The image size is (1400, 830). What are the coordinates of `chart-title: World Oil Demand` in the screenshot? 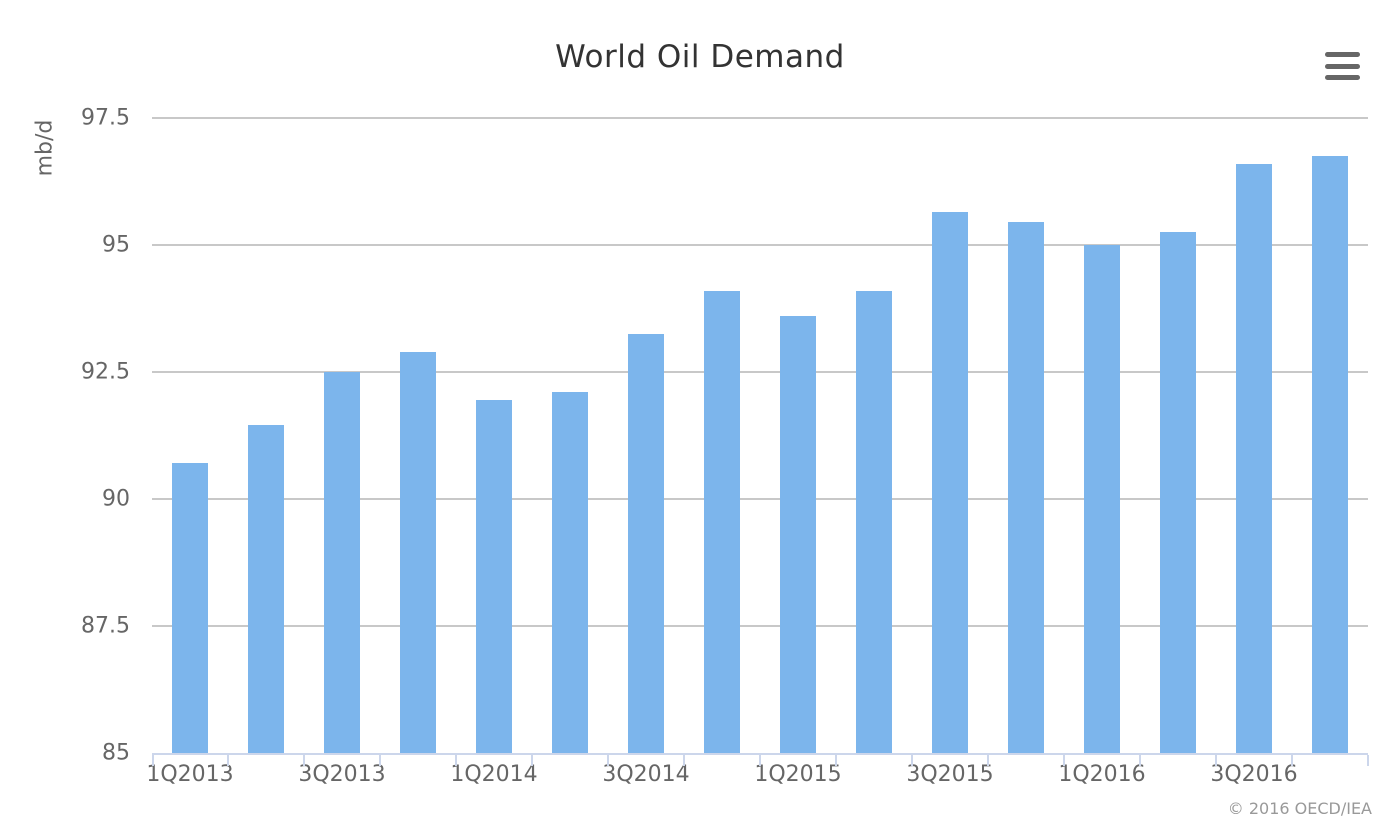 It's located at (700, 57).